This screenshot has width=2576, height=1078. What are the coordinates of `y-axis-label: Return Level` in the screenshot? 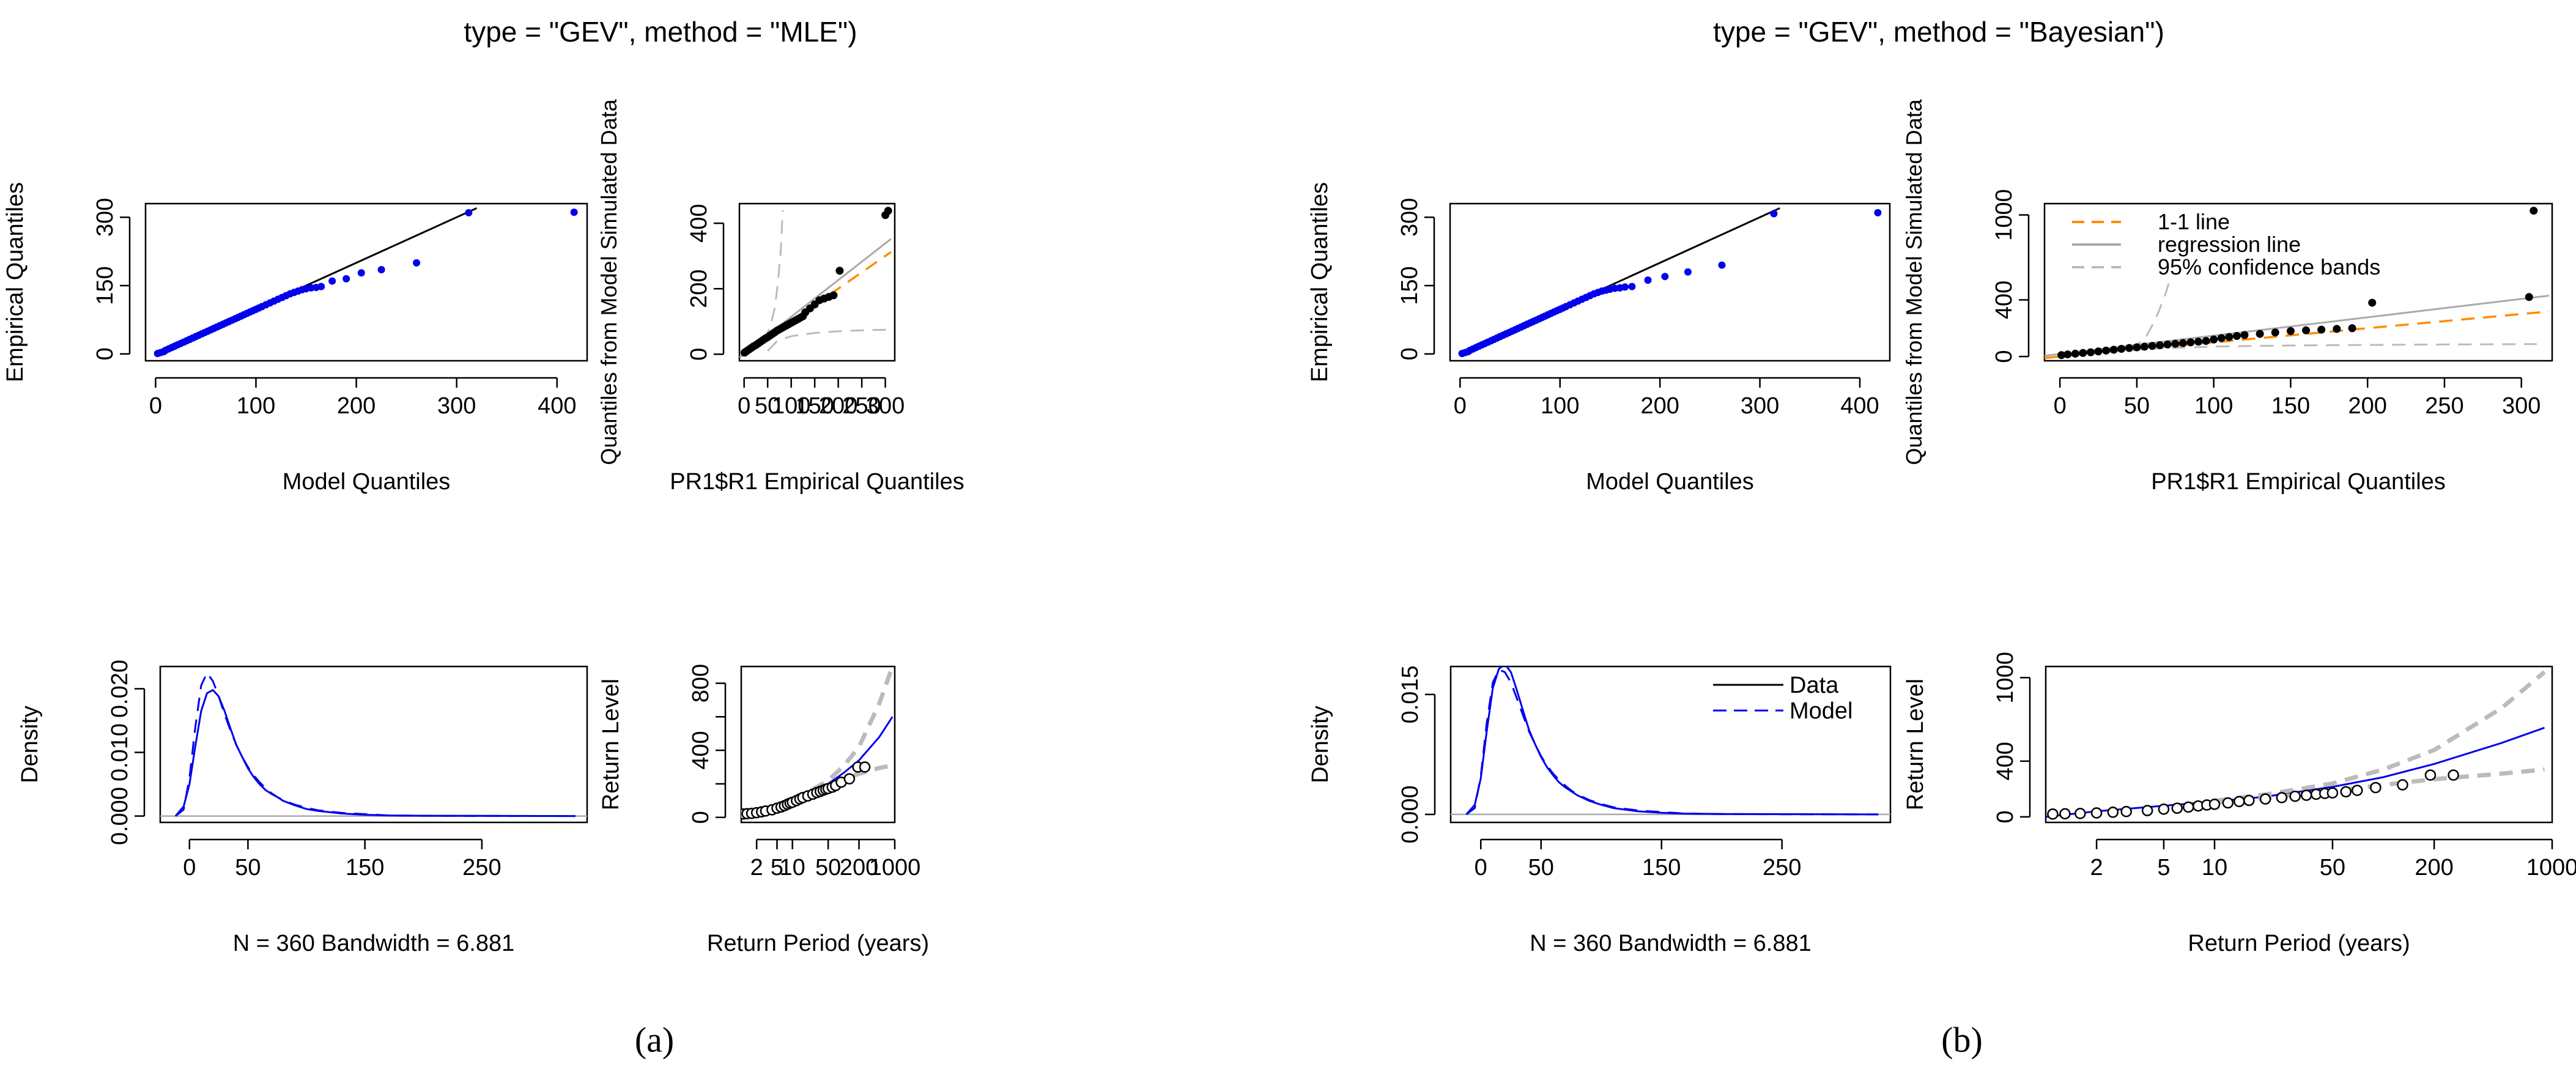 It's located at (611, 744).